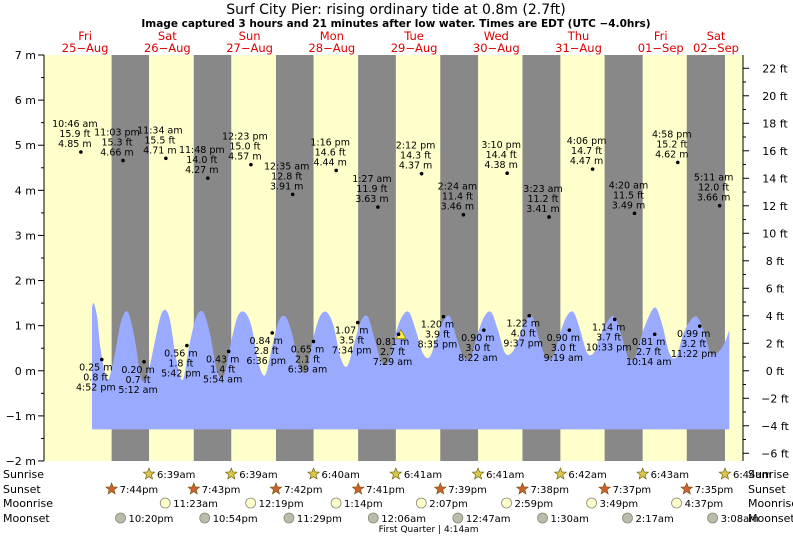 The width and height of the screenshot is (793, 537). What do you see at coordinates (286, 186) in the screenshot?
I see `tide-height-m: 3.91 m` at bounding box center [286, 186].